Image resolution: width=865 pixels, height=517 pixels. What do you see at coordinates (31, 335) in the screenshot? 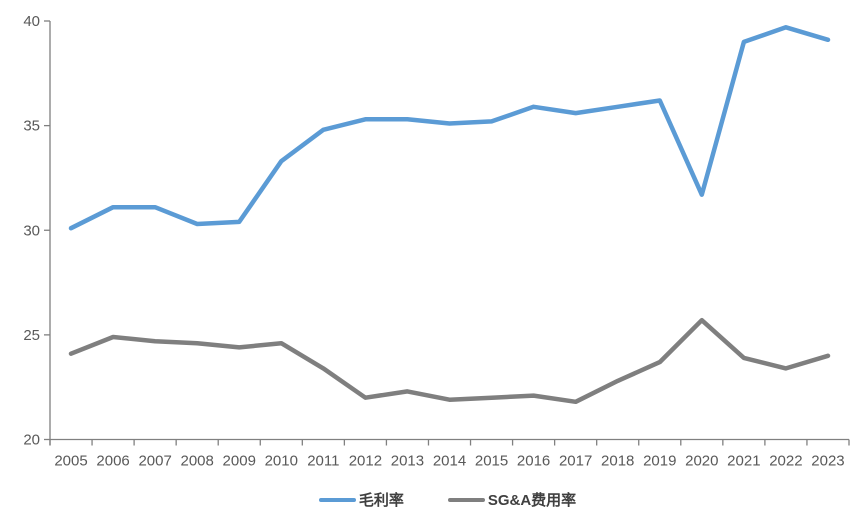
I see `y-tick-label: 25` at bounding box center [31, 335].